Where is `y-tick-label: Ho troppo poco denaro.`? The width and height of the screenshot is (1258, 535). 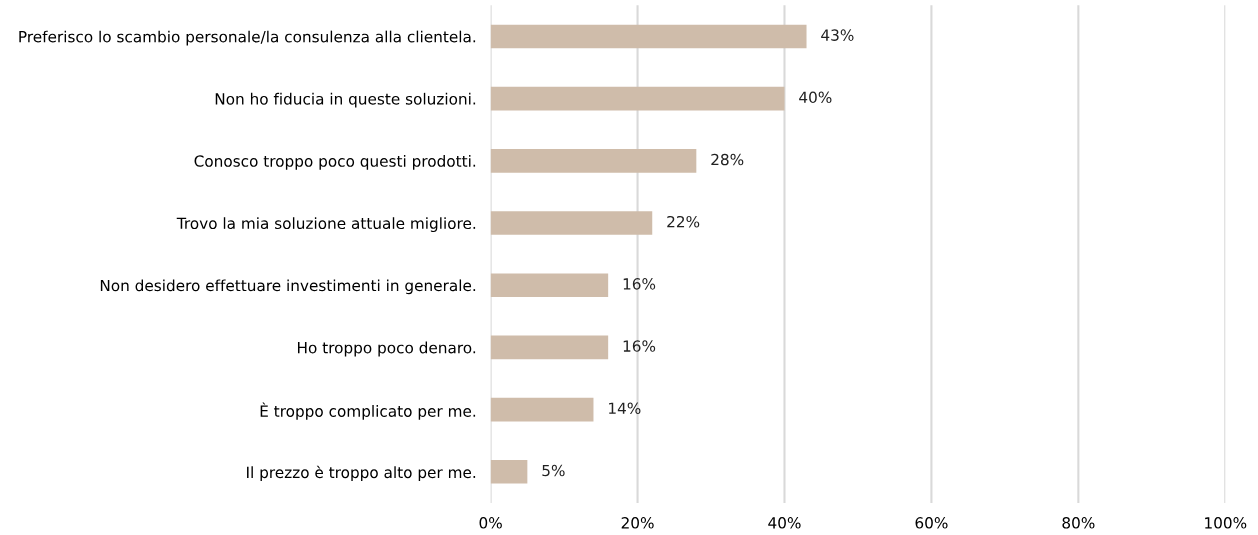
y-tick-label: Ho troppo poco denaro. is located at coordinates (386, 349).